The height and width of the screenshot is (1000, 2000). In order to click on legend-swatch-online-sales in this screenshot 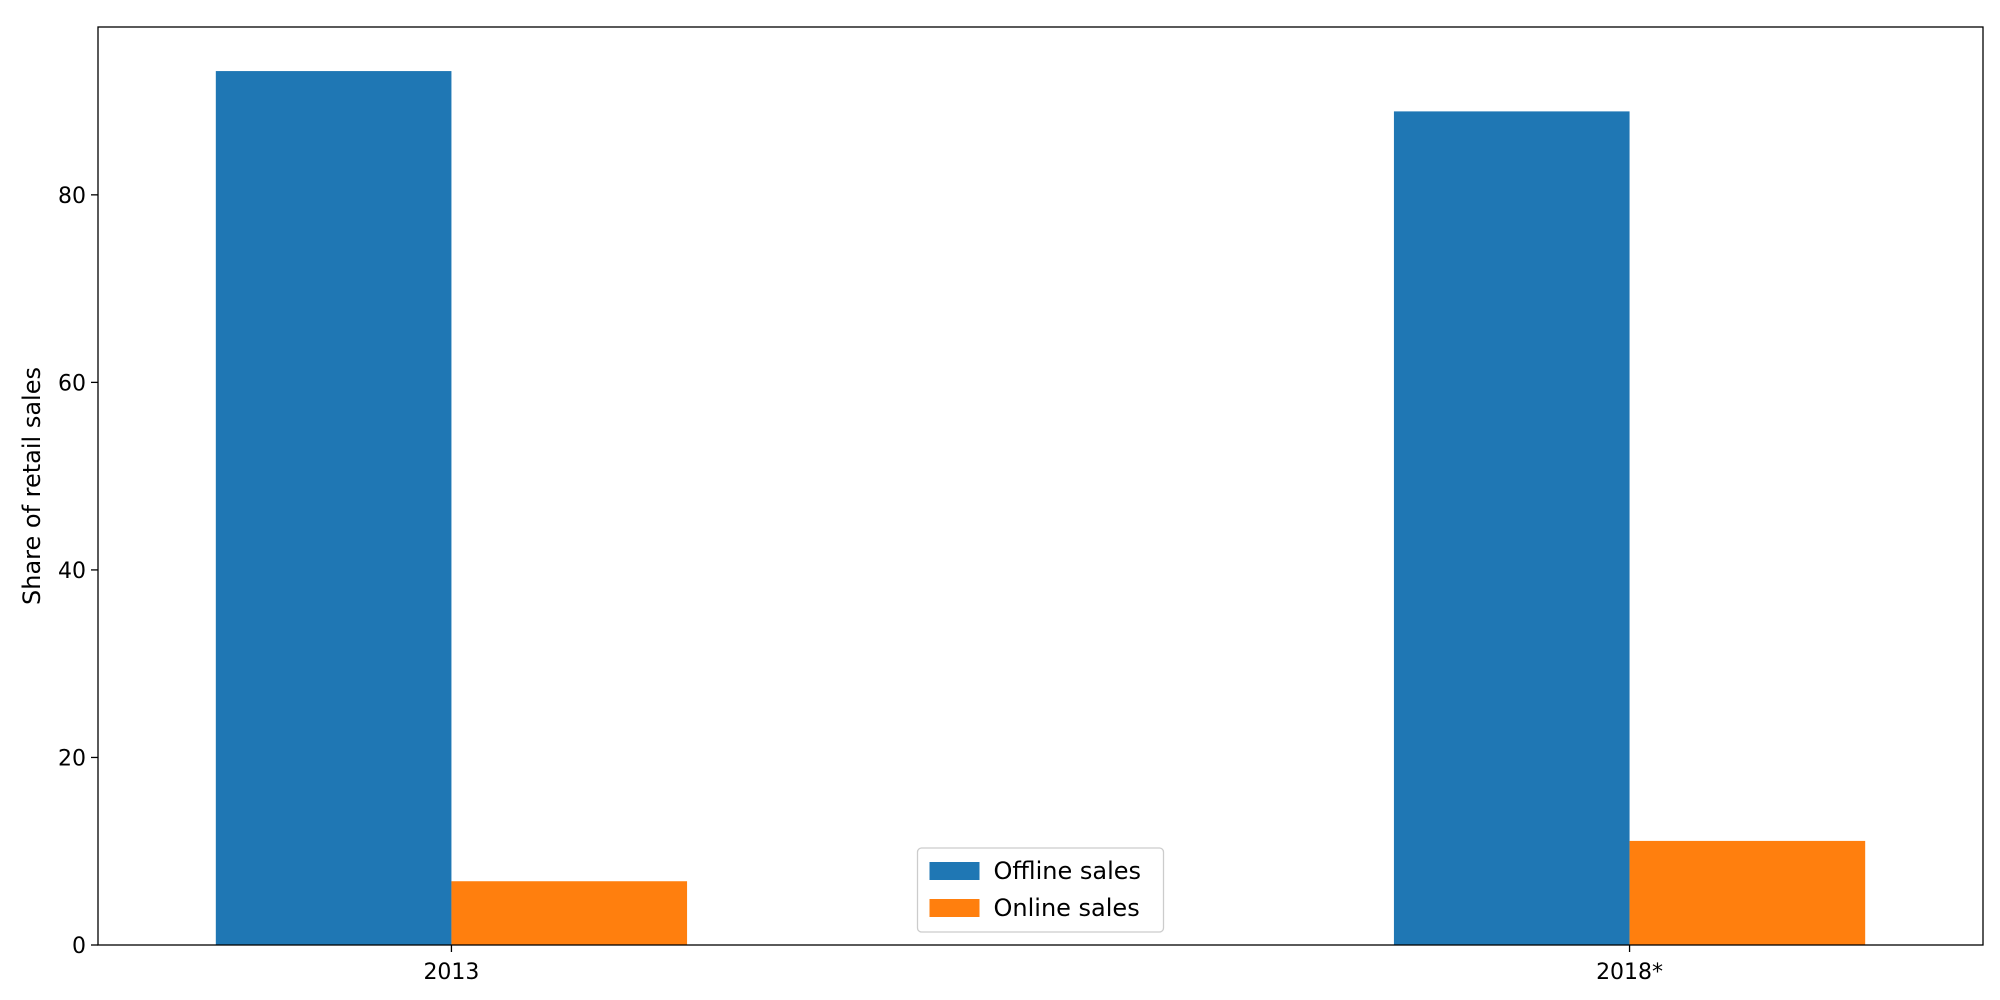, I will do `click(954, 908)`.